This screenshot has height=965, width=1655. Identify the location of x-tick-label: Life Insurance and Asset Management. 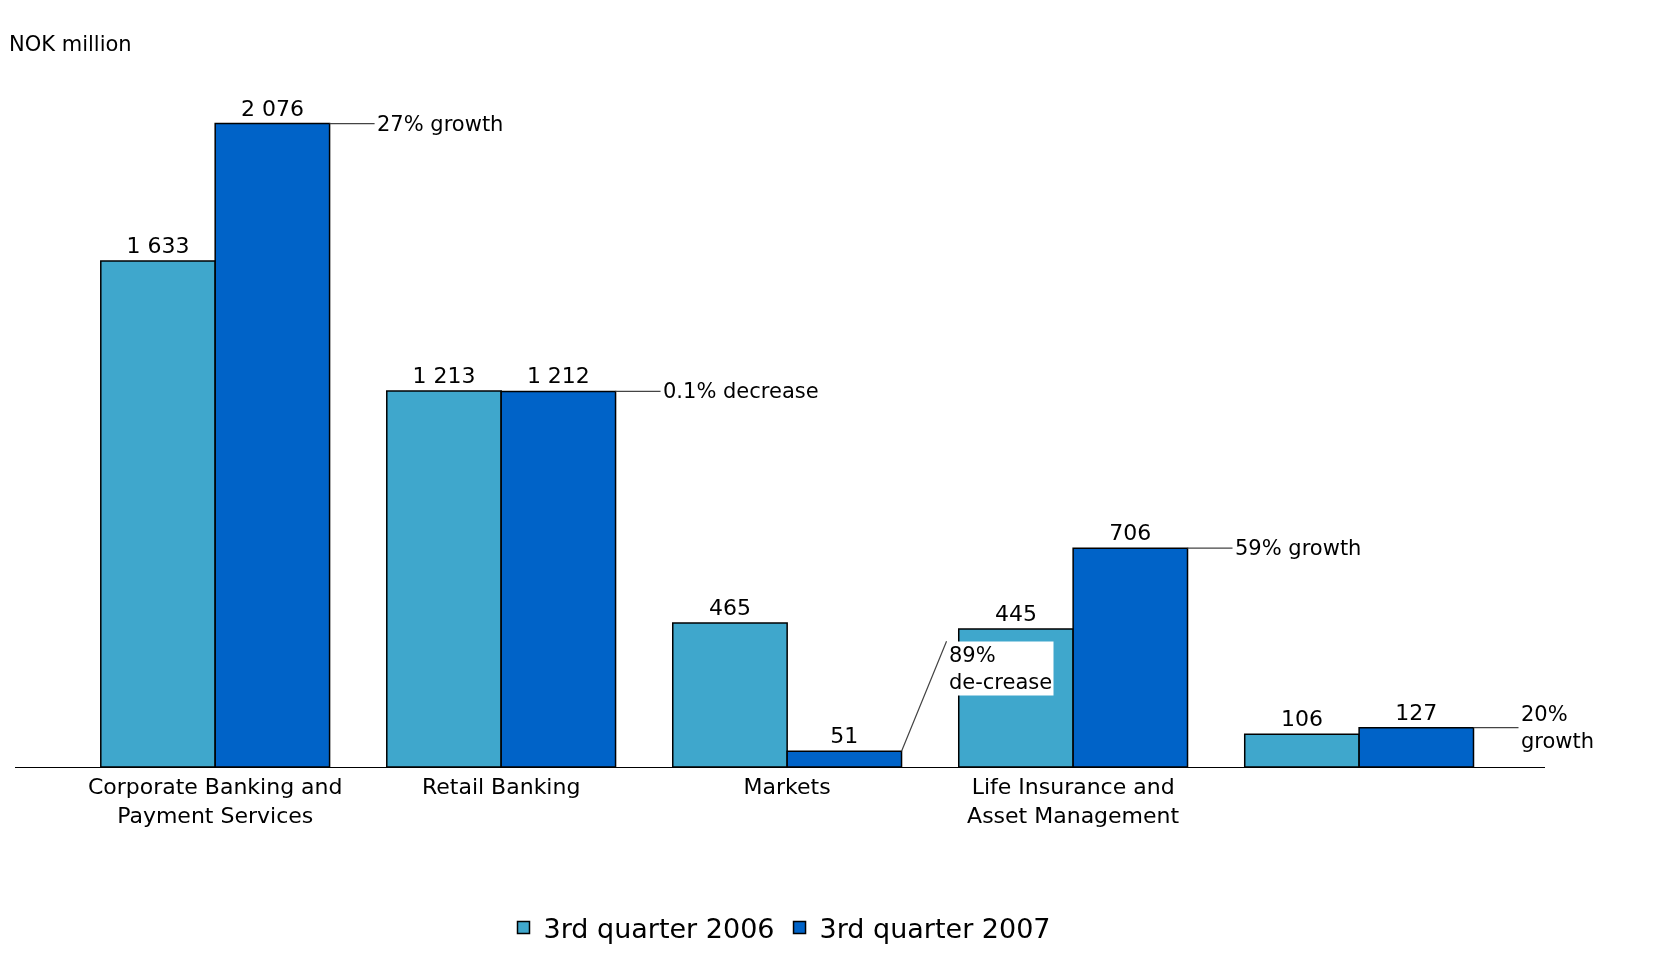
(1073, 801).